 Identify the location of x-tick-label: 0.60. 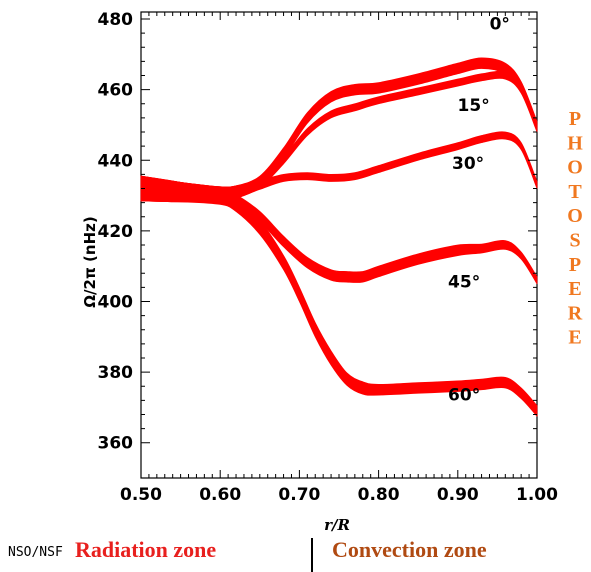
(220, 495).